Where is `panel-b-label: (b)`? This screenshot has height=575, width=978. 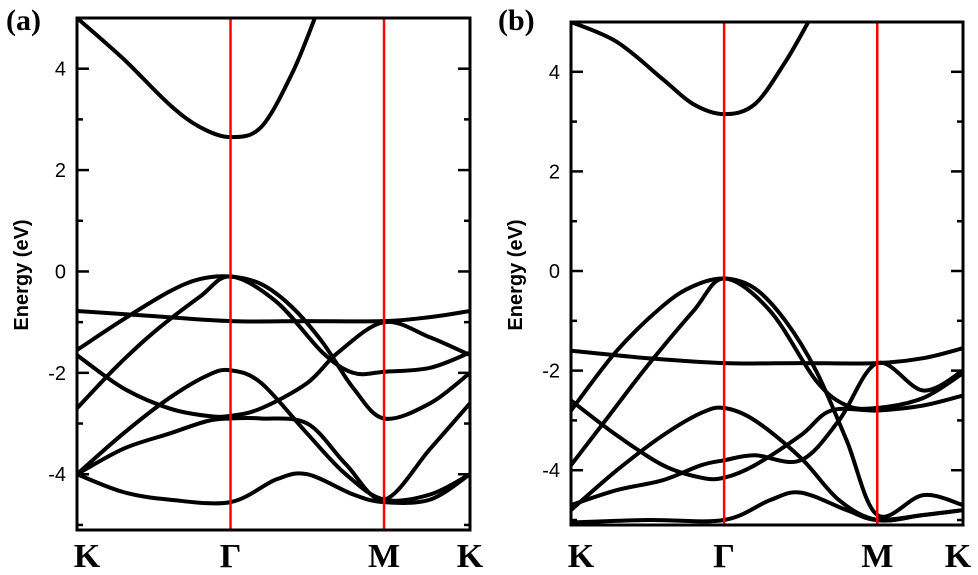
panel-b-label: (b) is located at coordinates (516, 20).